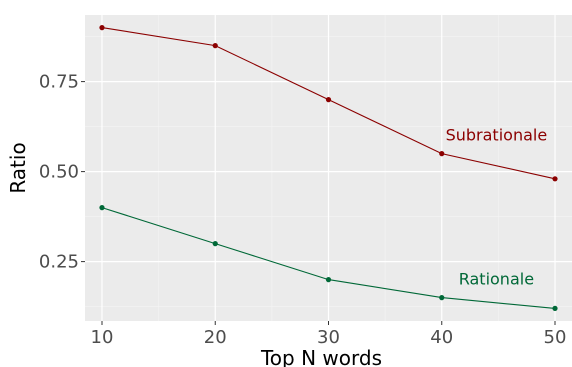  What do you see at coordinates (497, 135) in the screenshot?
I see `series-label-subrationale: Subrationale` at bounding box center [497, 135].